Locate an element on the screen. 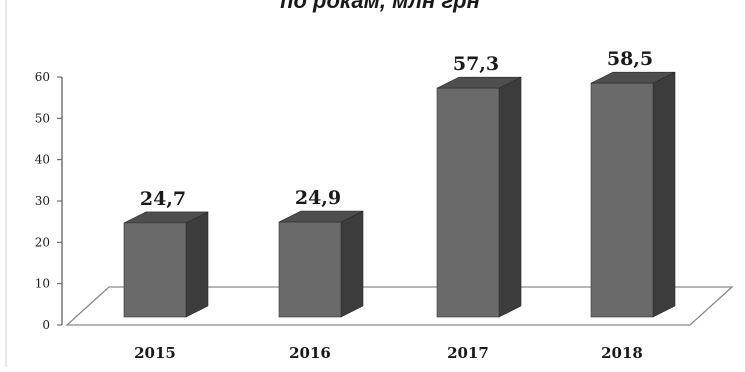  y-tick-label: 60 is located at coordinates (42, 77).